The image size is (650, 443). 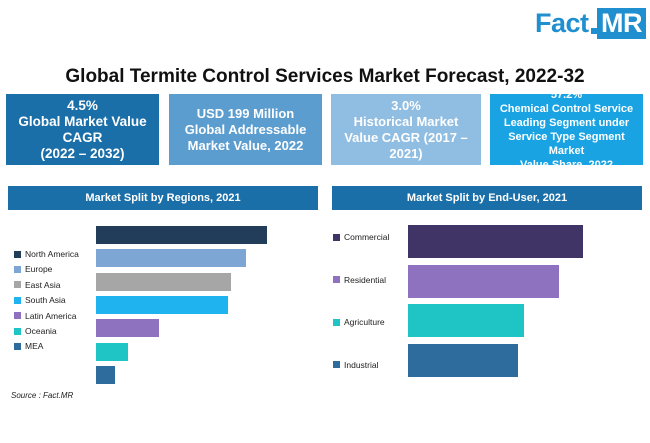 I want to click on legend-item: South Asia, so click(x=40, y=300).